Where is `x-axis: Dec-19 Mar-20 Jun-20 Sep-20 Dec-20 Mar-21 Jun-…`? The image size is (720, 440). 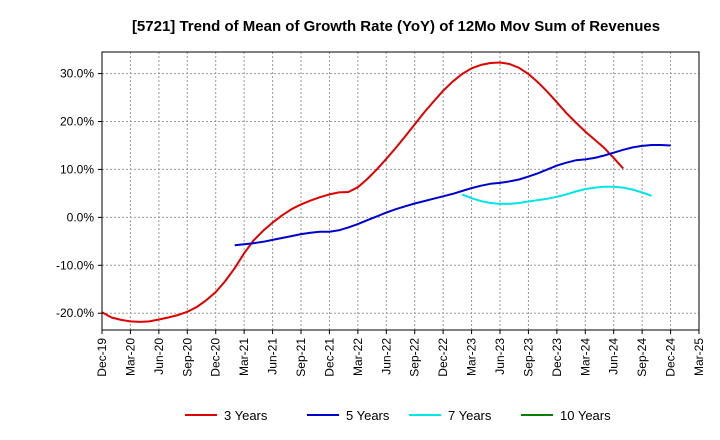
x-axis: Dec-19 Mar-20 Jun-20 Sep-20 Dec-20 Mar-21 Jun-… is located at coordinates (400, 353).